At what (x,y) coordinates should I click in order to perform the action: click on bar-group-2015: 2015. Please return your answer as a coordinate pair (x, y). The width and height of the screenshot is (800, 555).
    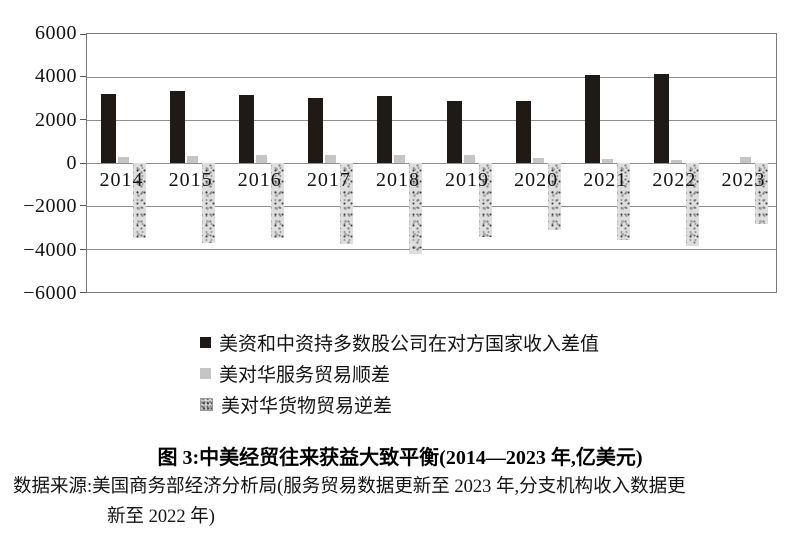
    Looking at the image, I should click on (190, 163).